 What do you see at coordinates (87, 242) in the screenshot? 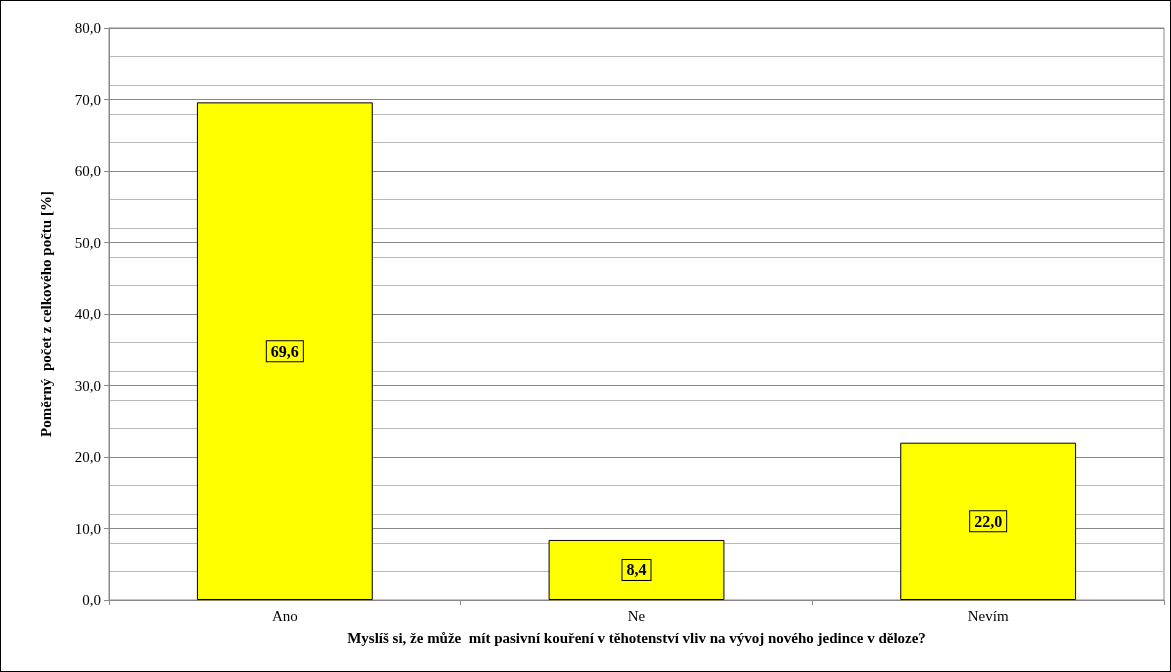
I see `y-tick-label: 50,0` at bounding box center [87, 242].